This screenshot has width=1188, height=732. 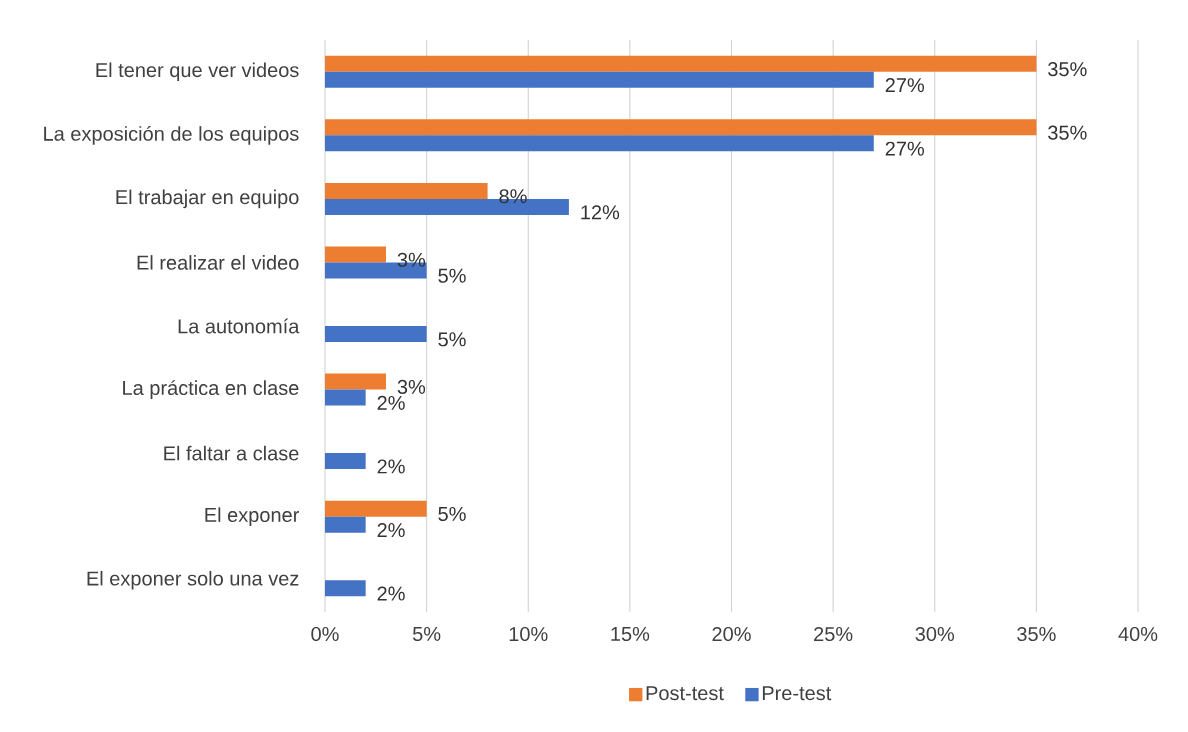 What do you see at coordinates (833, 634) in the screenshot?
I see `x-tick-label: 25%` at bounding box center [833, 634].